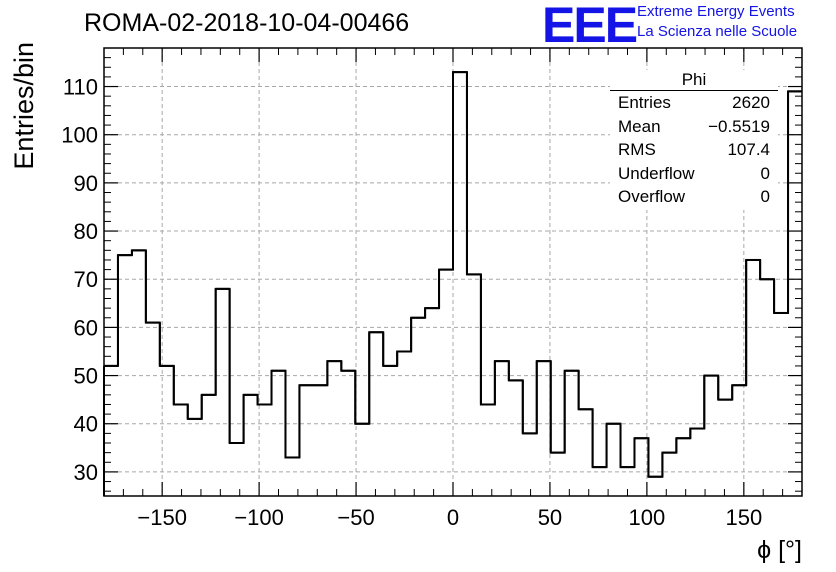  Describe the element at coordinates (590, 26) in the screenshot. I see `eee-logo: EEE` at that location.